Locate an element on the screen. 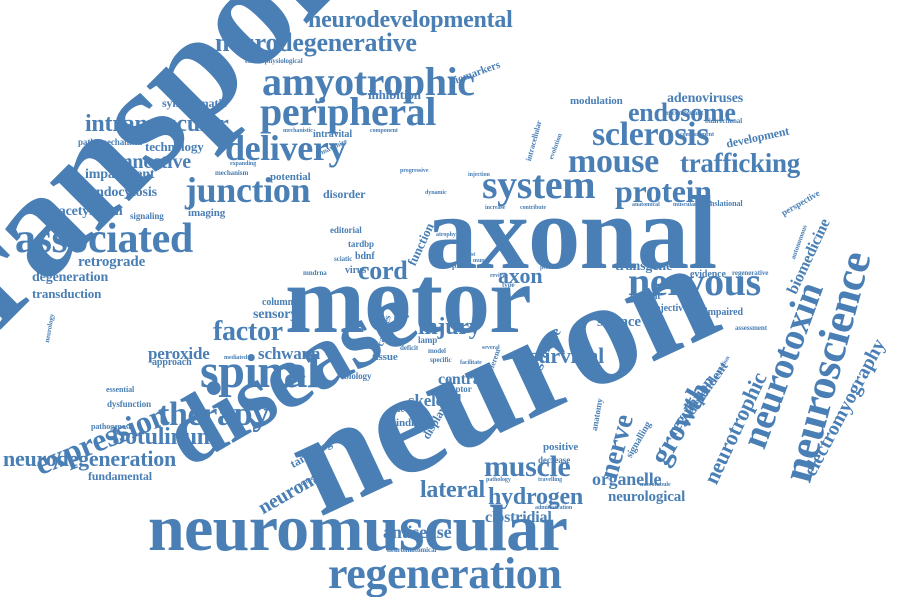 This screenshot has width=900, height=597. word-muscle: muscle is located at coordinates (527, 466).